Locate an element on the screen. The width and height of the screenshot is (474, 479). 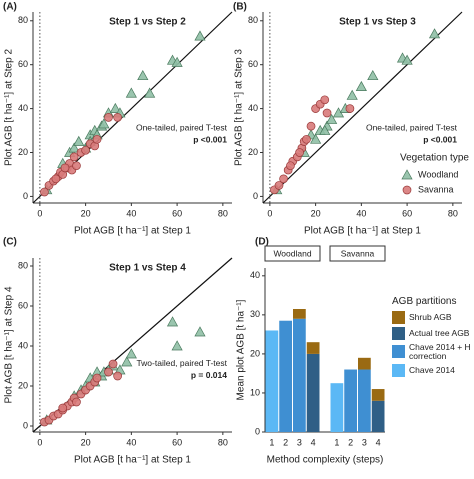
y-tick-label: 20 is located at coordinates (23, 385).